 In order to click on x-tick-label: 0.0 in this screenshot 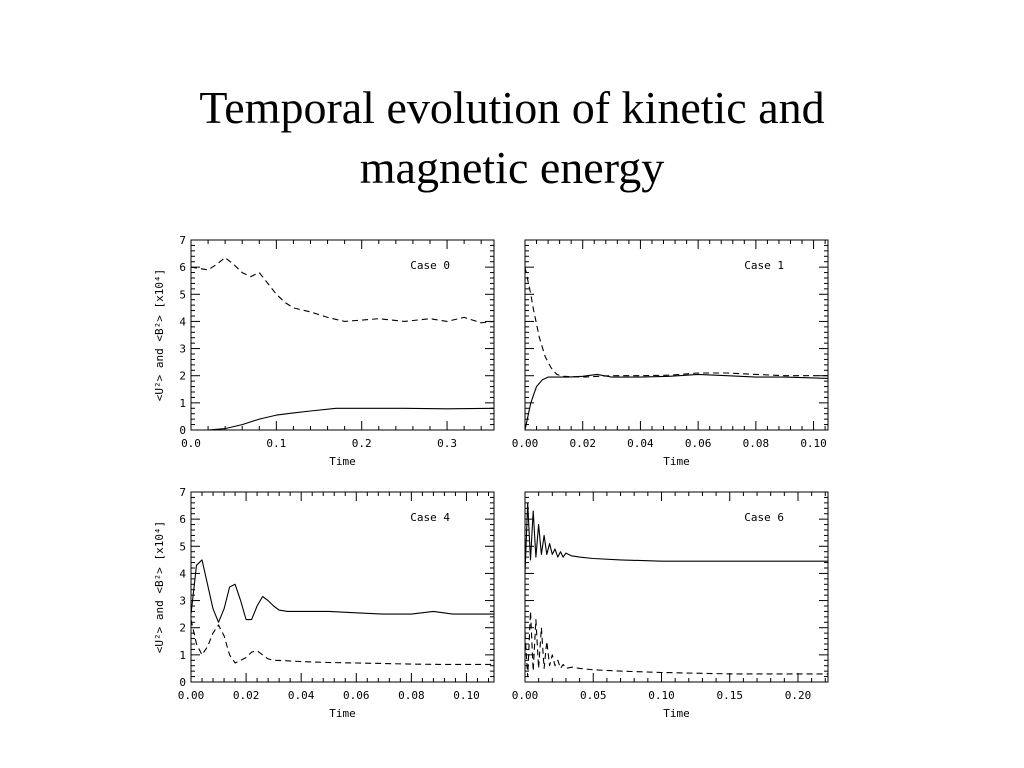, I will do `click(191, 443)`.